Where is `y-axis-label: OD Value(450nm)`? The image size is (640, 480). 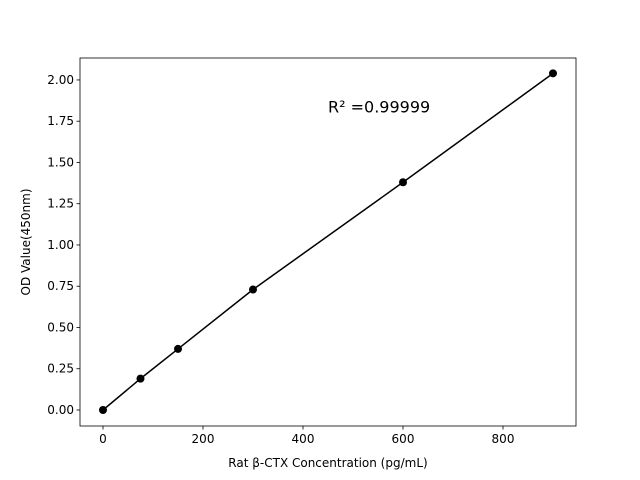 y-axis-label: OD Value(450nm) is located at coordinates (26, 241).